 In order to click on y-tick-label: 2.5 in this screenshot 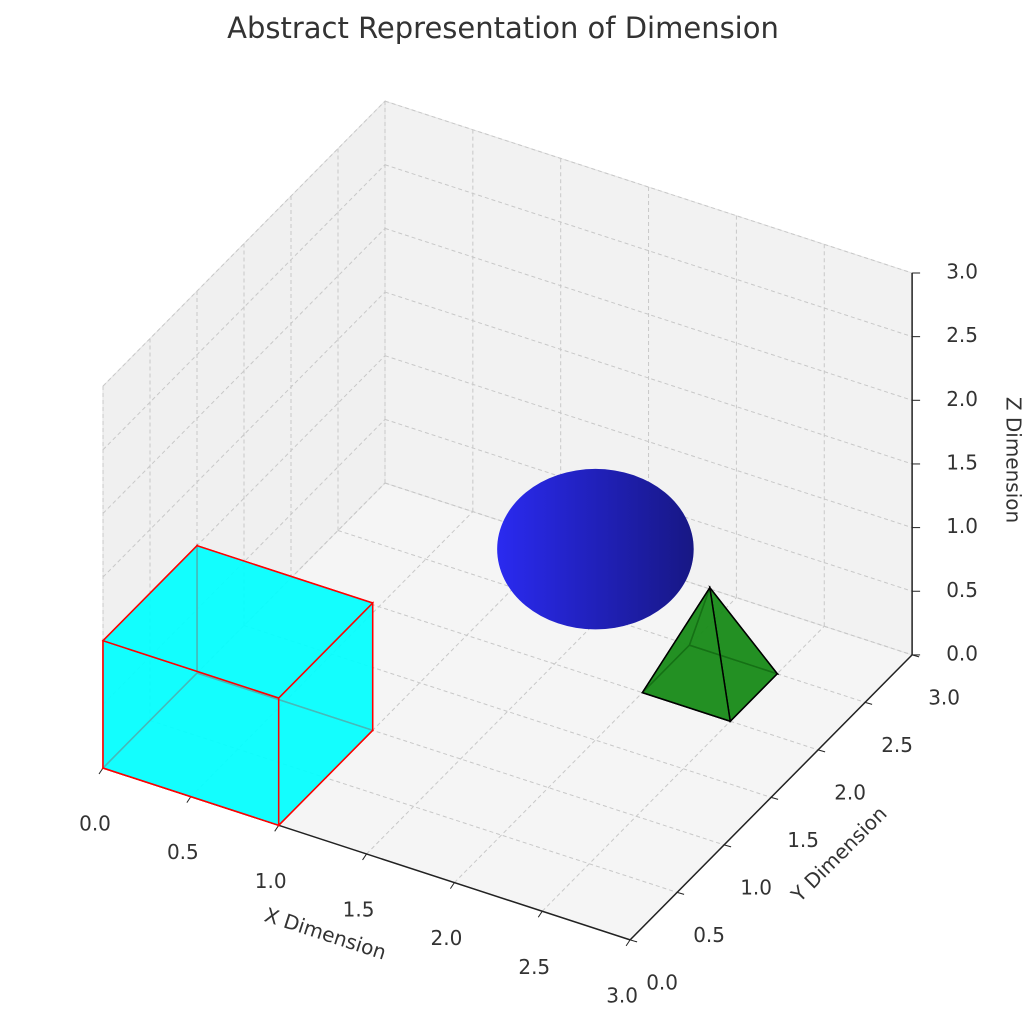, I will do `click(897, 745)`.